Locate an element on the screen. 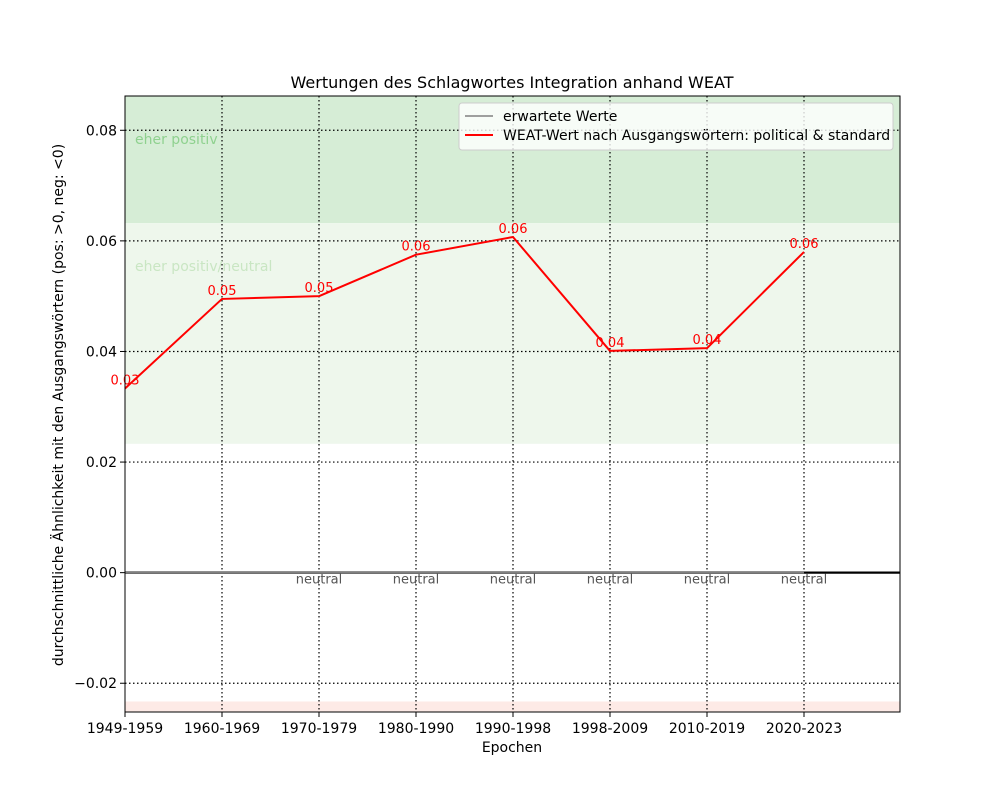 This screenshot has width=1000, height=800. x-tick-label: 1970-1979 is located at coordinates (319, 729).